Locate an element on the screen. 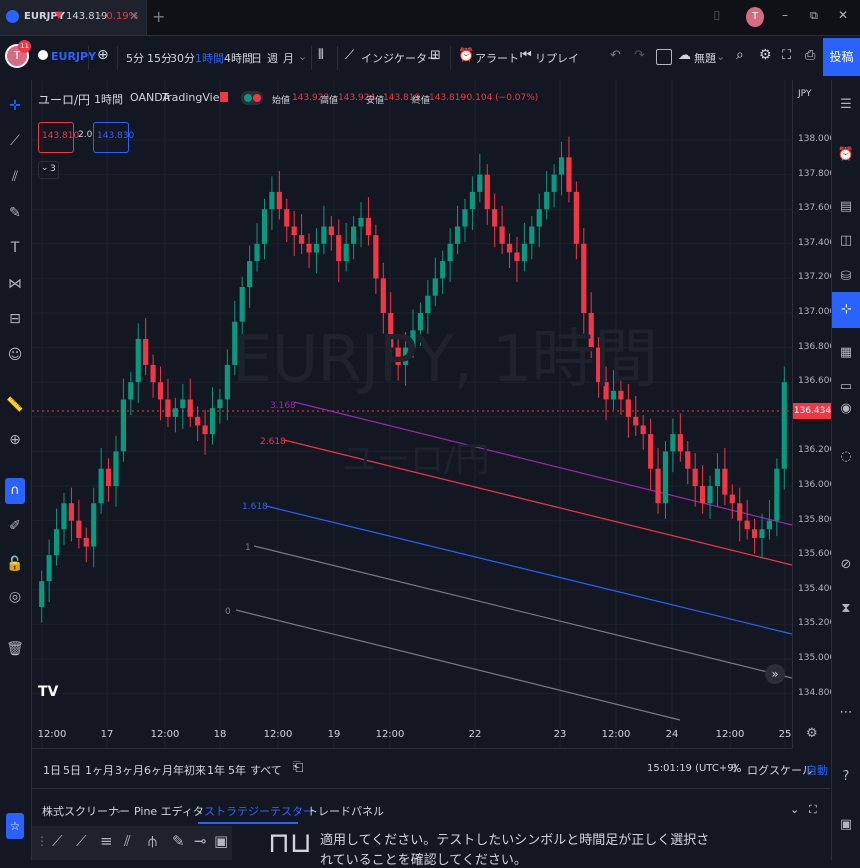 This screenshot has height=868, width=860. post-button: 投稿 is located at coordinates (841, 57).